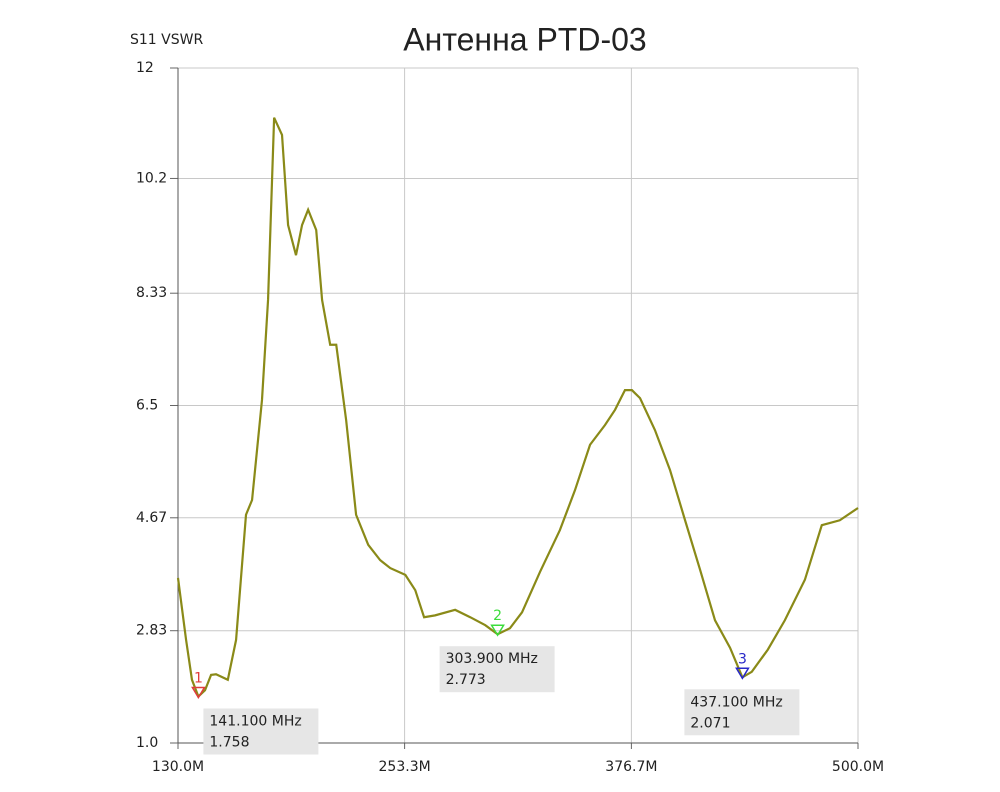 The height and width of the screenshot is (792, 1000). Describe the element at coordinates (178, 767) in the screenshot. I see `x-tick-label: 130.0M` at that location.